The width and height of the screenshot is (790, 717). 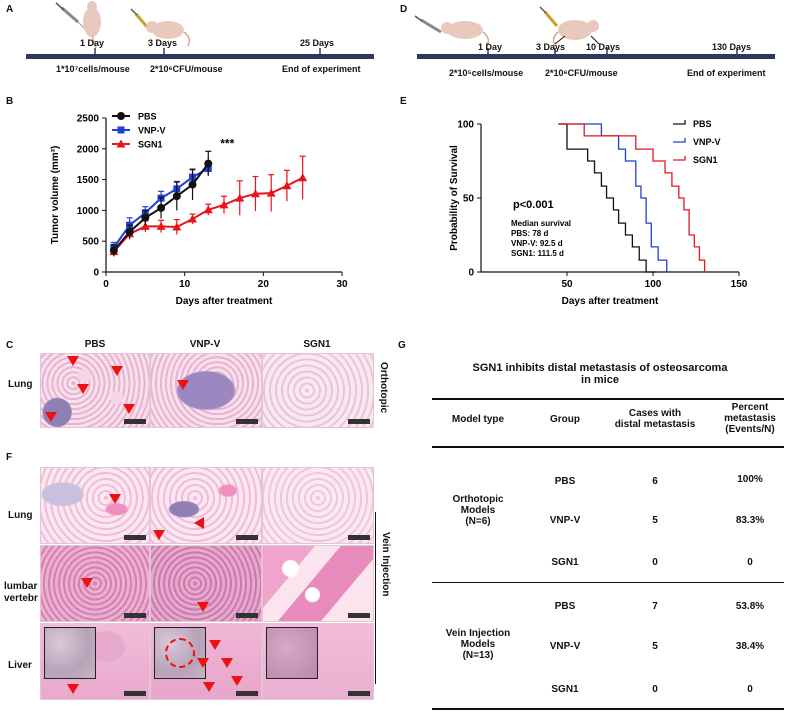 What do you see at coordinates (537, 243) in the screenshot?
I see `median-survival-annotation: VNP-V: 92.5 d` at bounding box center [537, 243].